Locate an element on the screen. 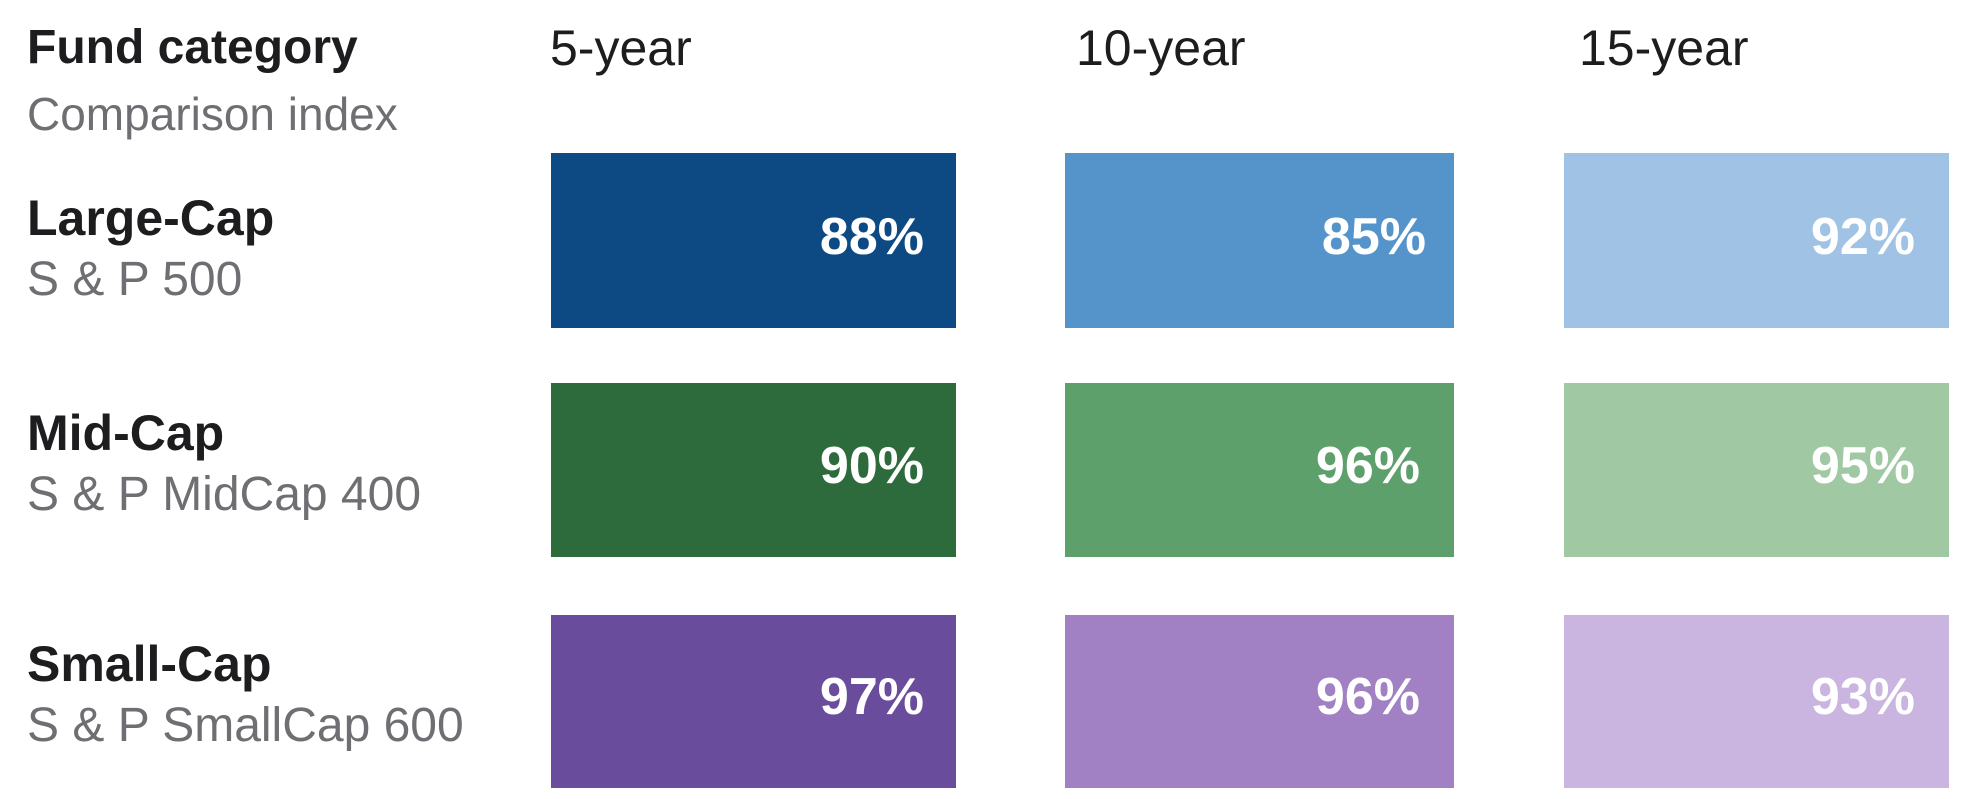 The height and width of the screenshot is (799, 1969). row-label-small-cap: Small-Cap is located at coordinates (149, 664).